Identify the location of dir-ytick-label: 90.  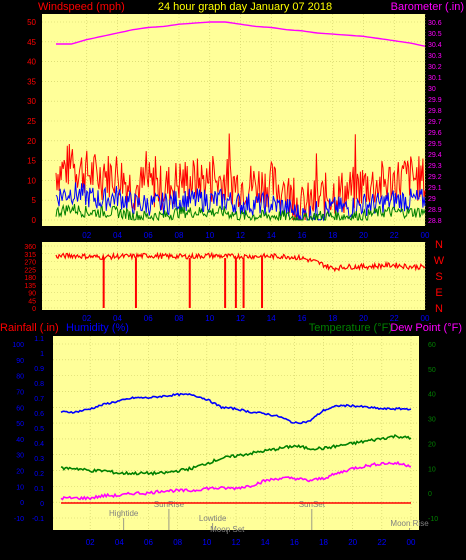
(32, 294).